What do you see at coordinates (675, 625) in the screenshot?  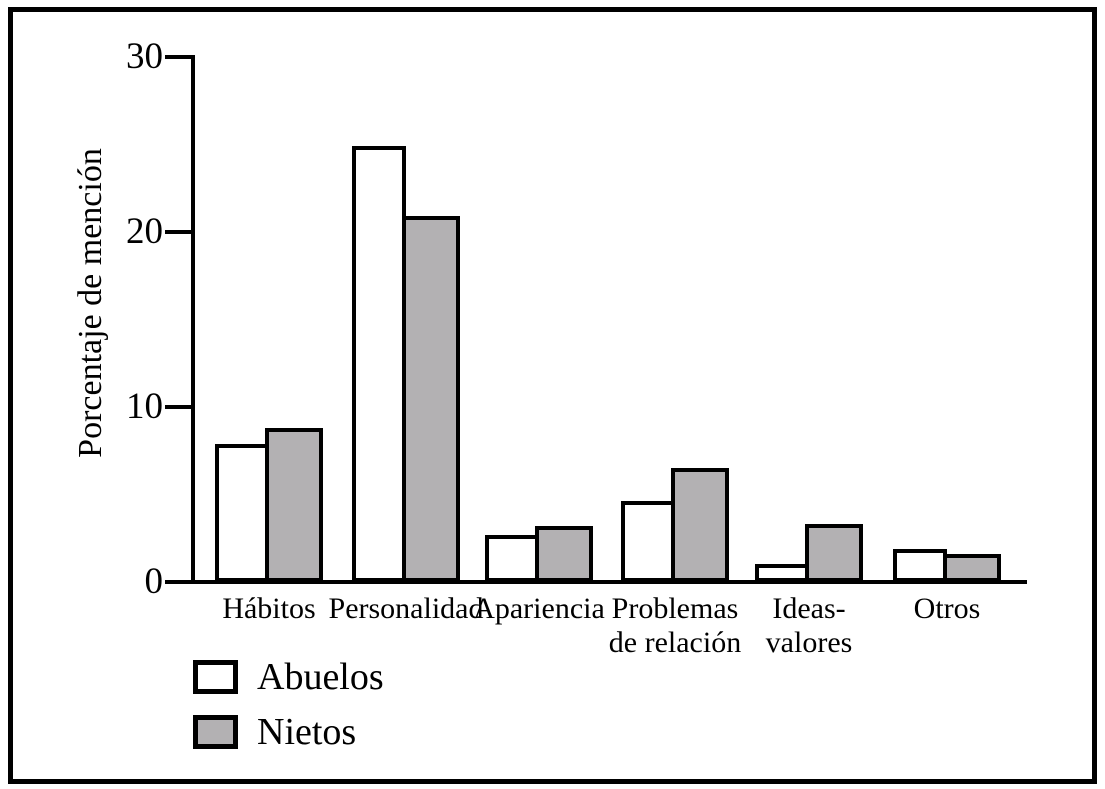 I see `category-label-4: Problemas de relación` at bounding box center [675, 625].